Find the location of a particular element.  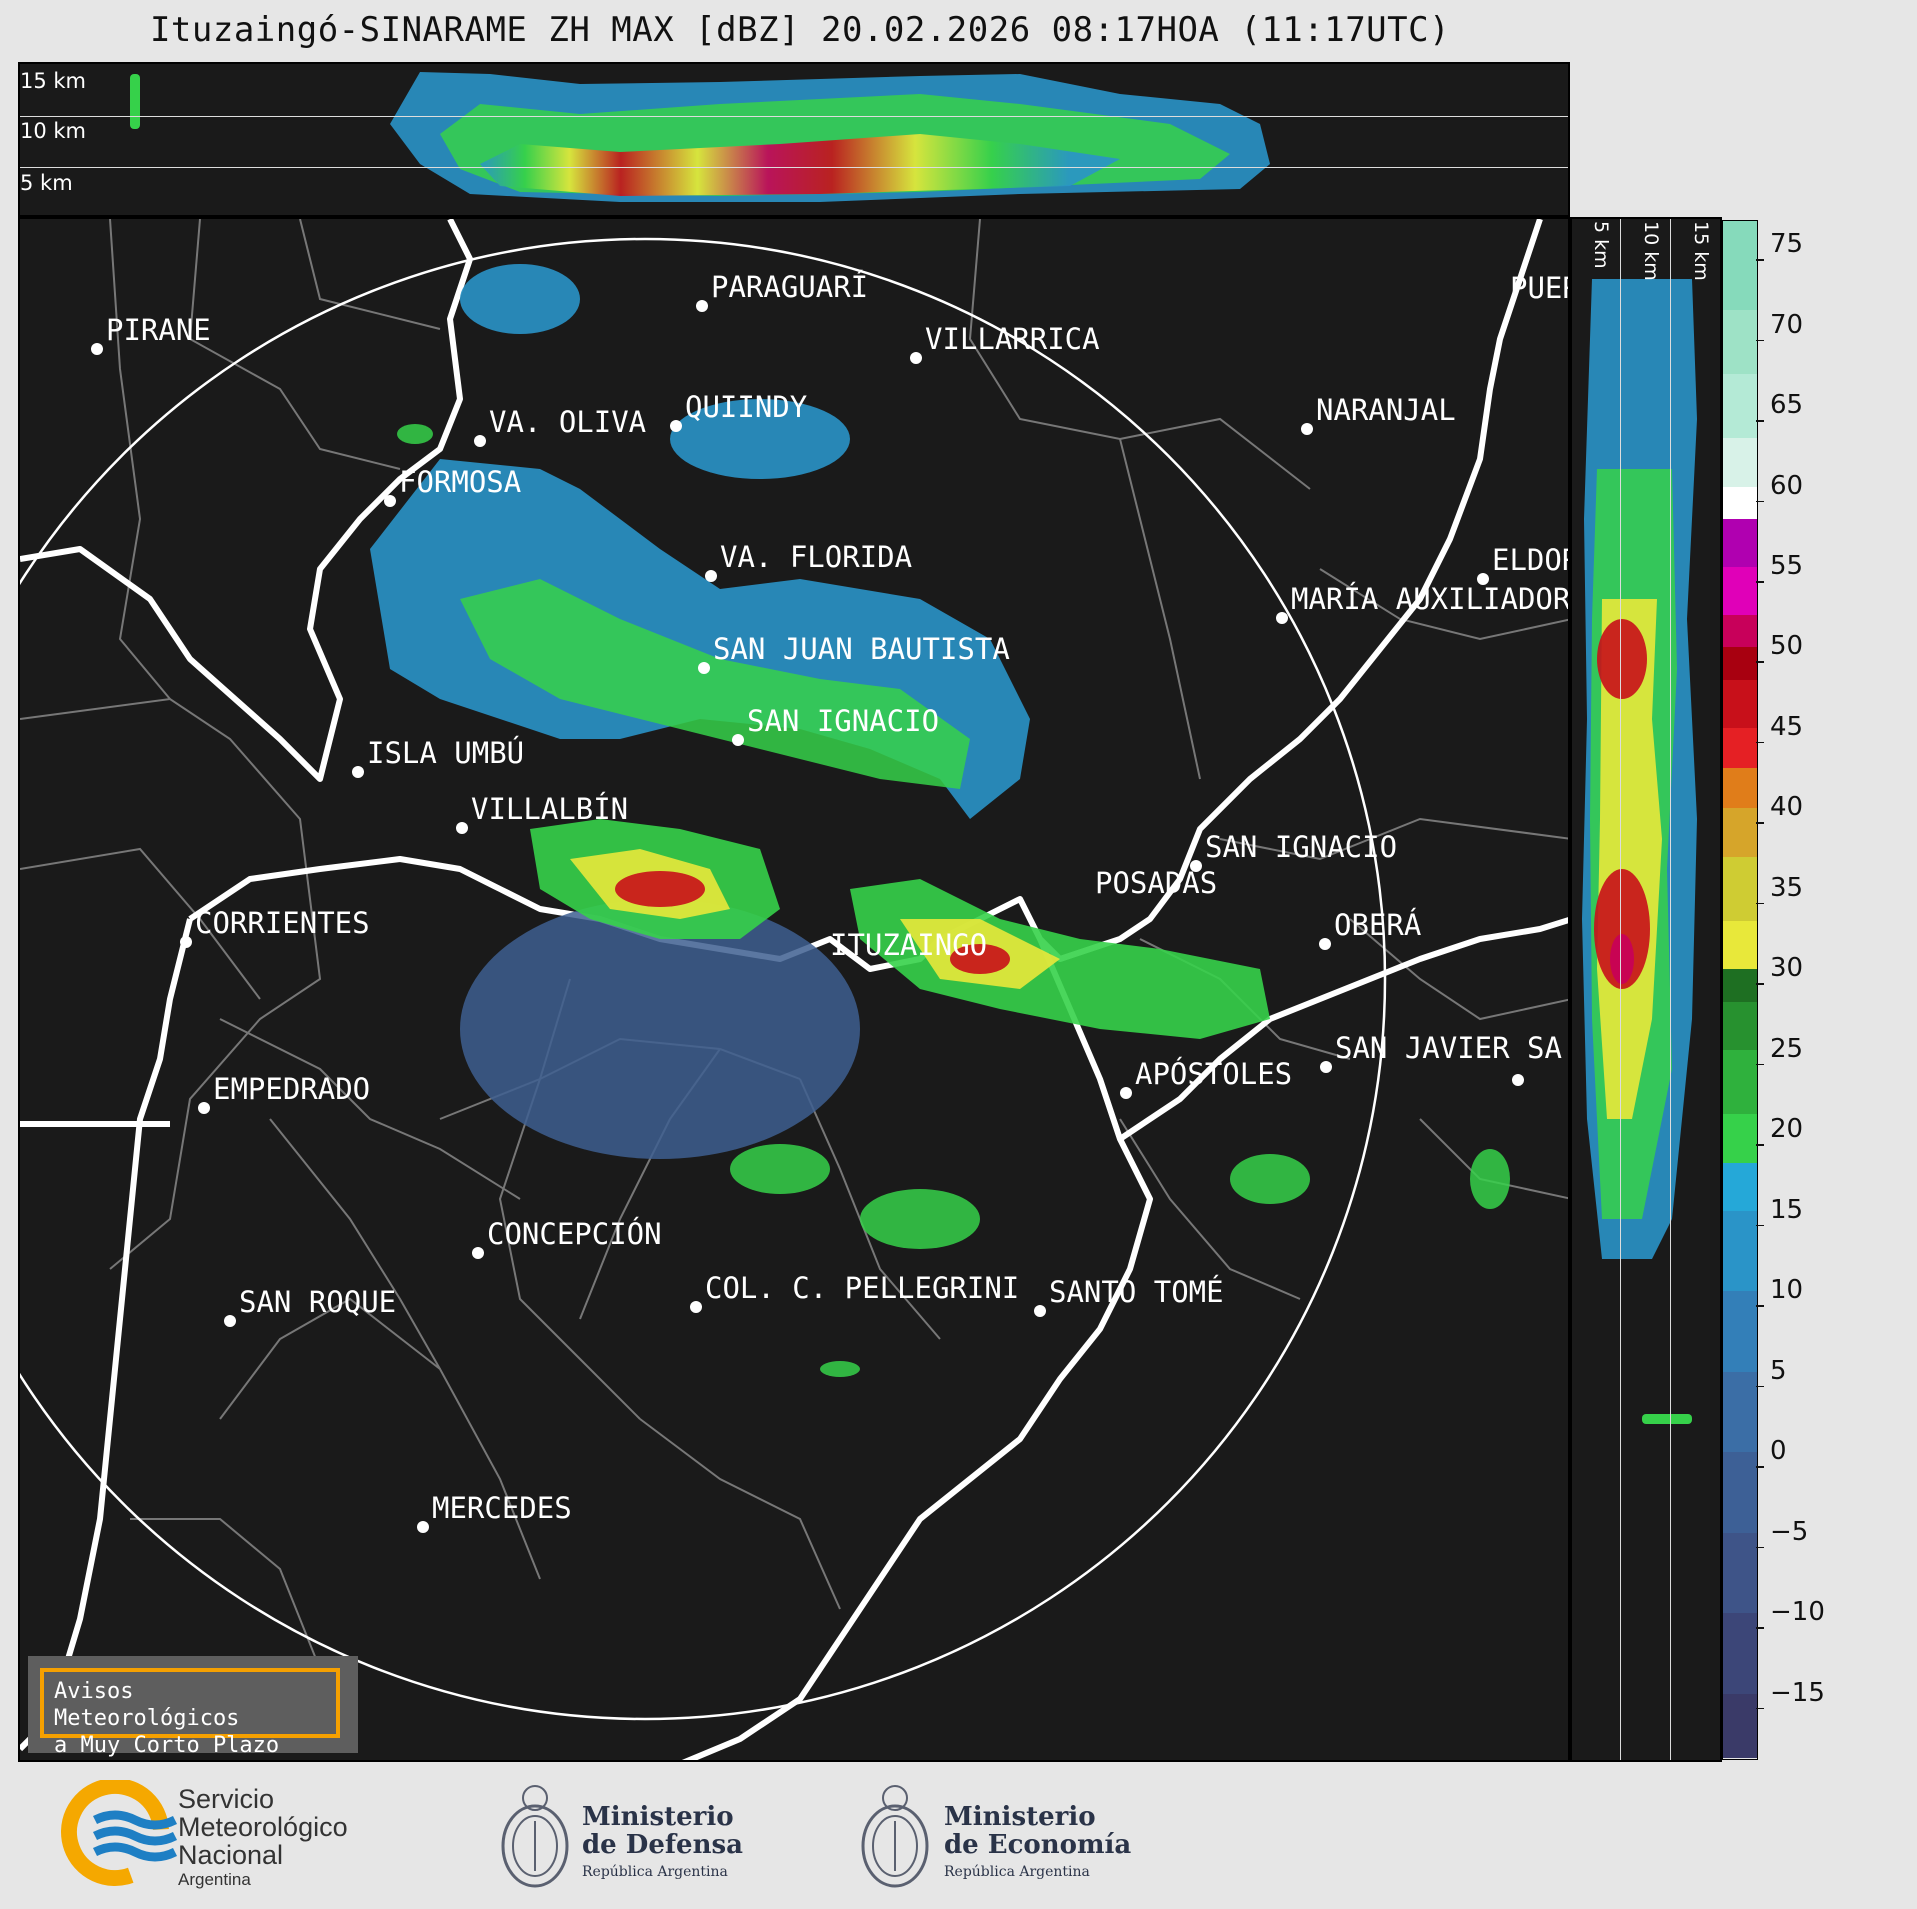

colorbar-tick-label: 40 is located at coordinates (1779, 814).